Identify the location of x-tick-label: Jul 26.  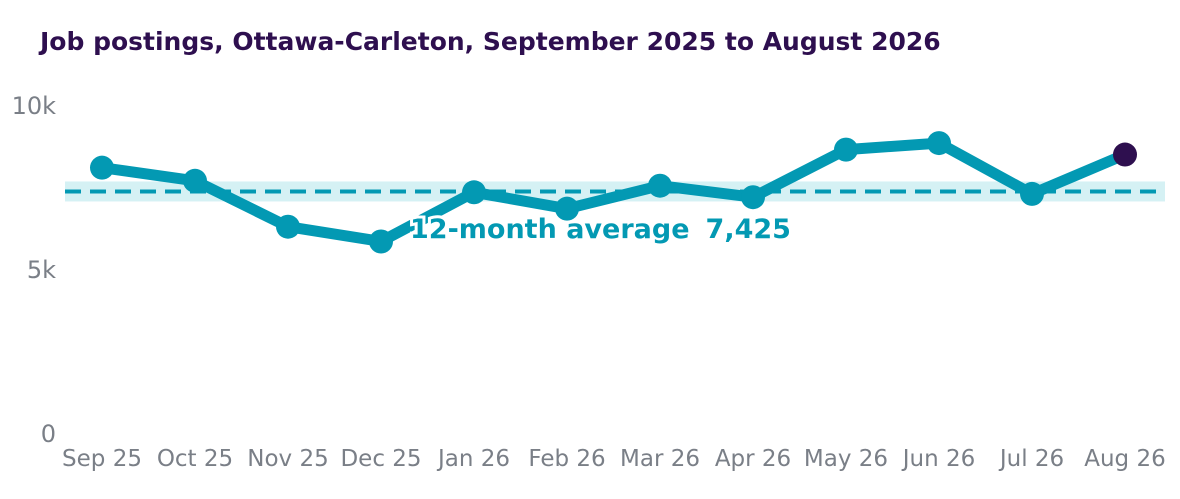
(1031, 459).